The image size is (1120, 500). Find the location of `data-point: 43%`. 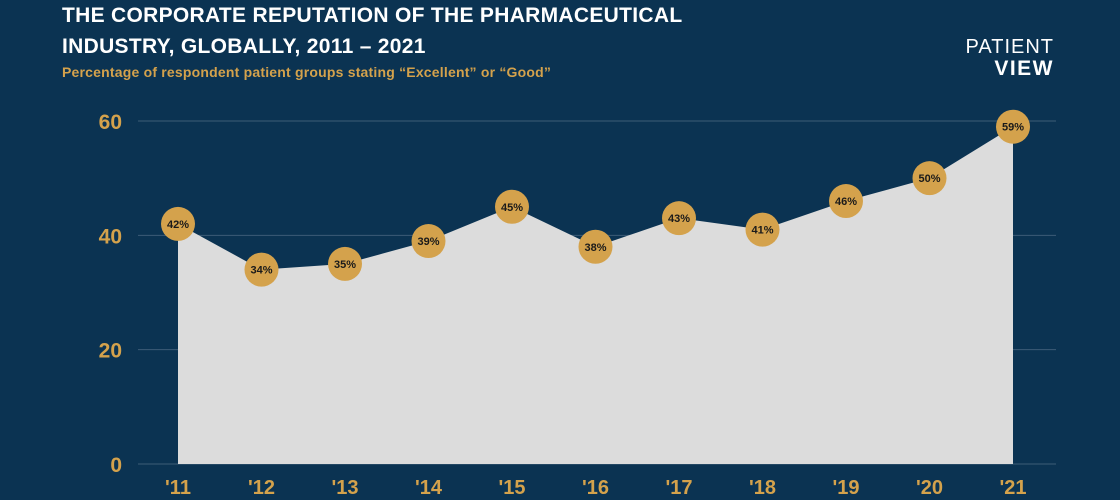

data-point: 43% is located at coordinates (679, 218).